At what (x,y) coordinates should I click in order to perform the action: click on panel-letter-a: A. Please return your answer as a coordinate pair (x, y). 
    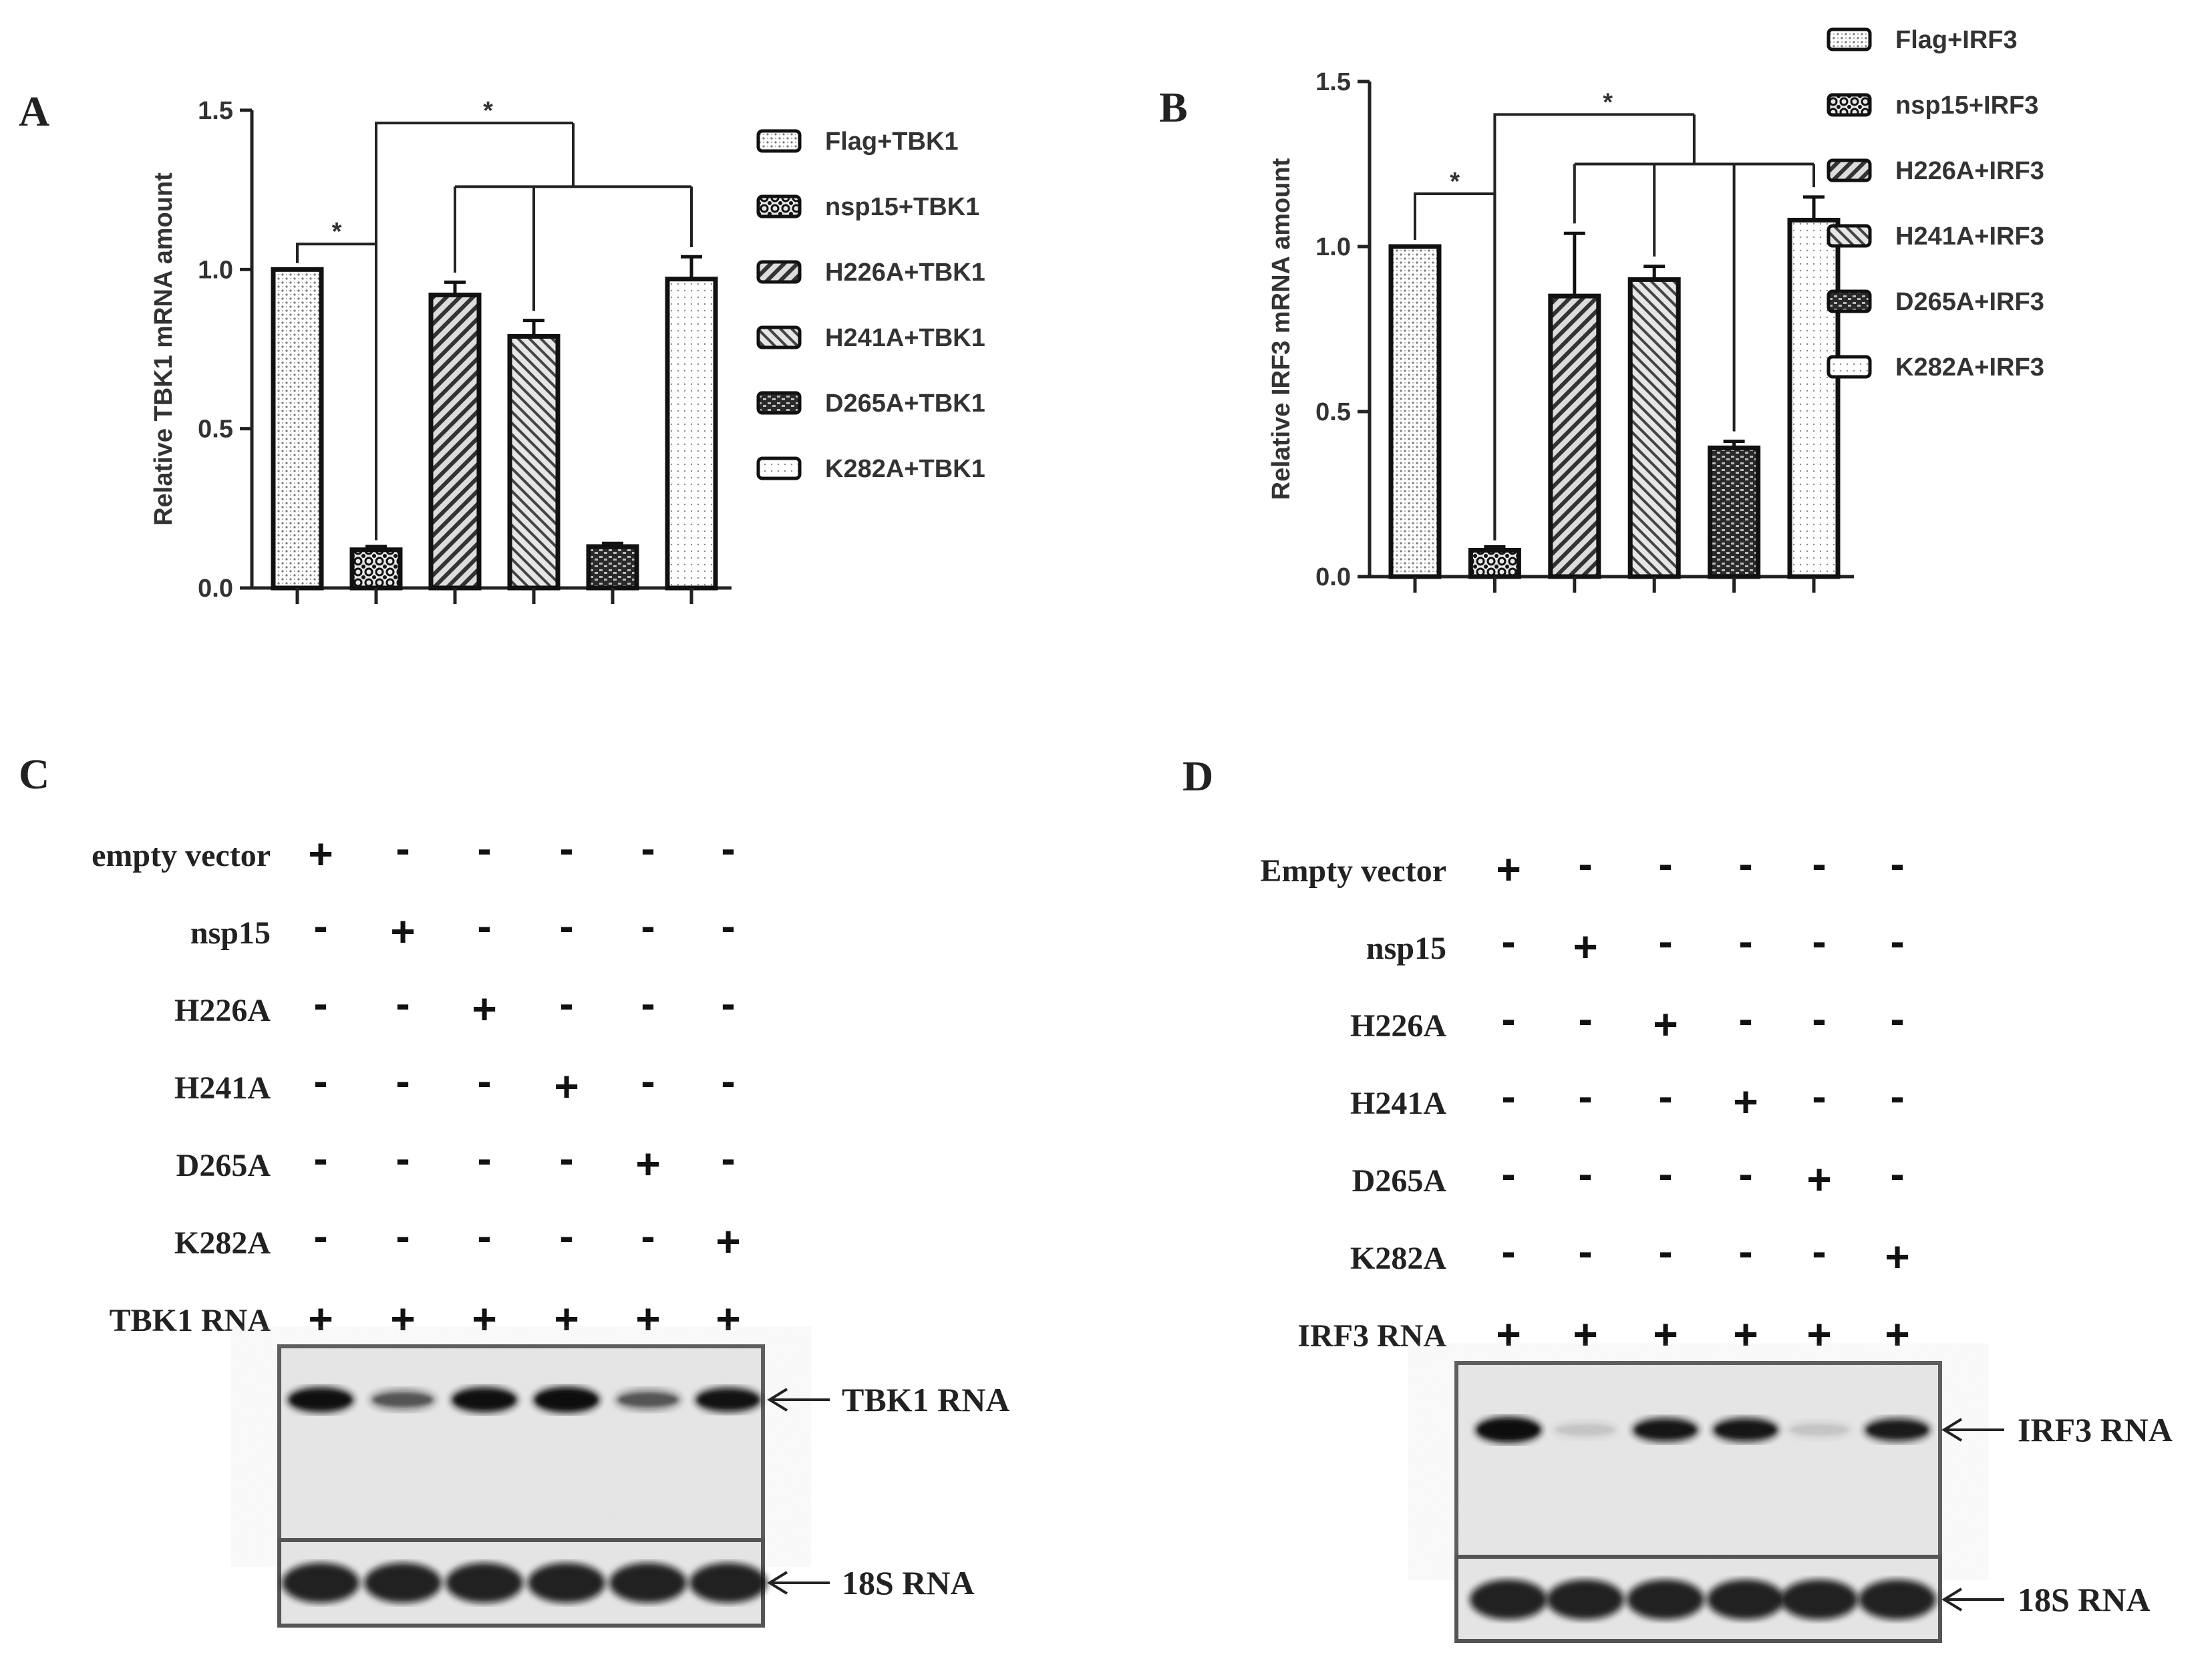
    Looking at the image, I should click on (34, 112).